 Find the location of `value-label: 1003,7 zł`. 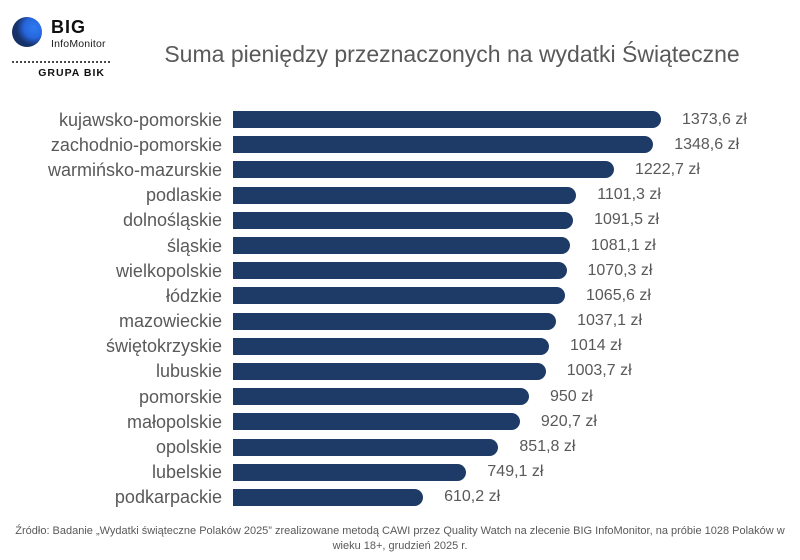

value-label: 1003,7 zł is located at coordinates (599, 371).